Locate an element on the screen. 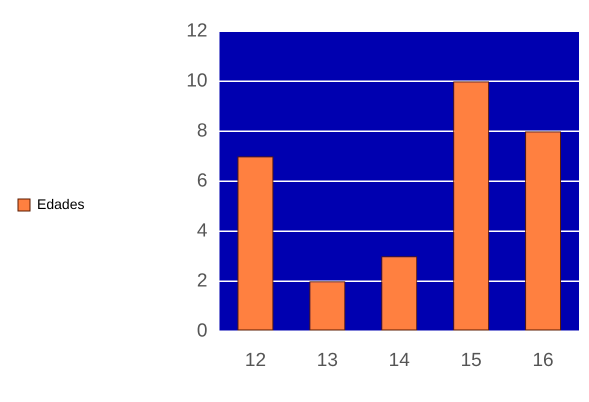 The image size is (589, 402). y-tick-label: 6 is located at coordinates (202, 181).